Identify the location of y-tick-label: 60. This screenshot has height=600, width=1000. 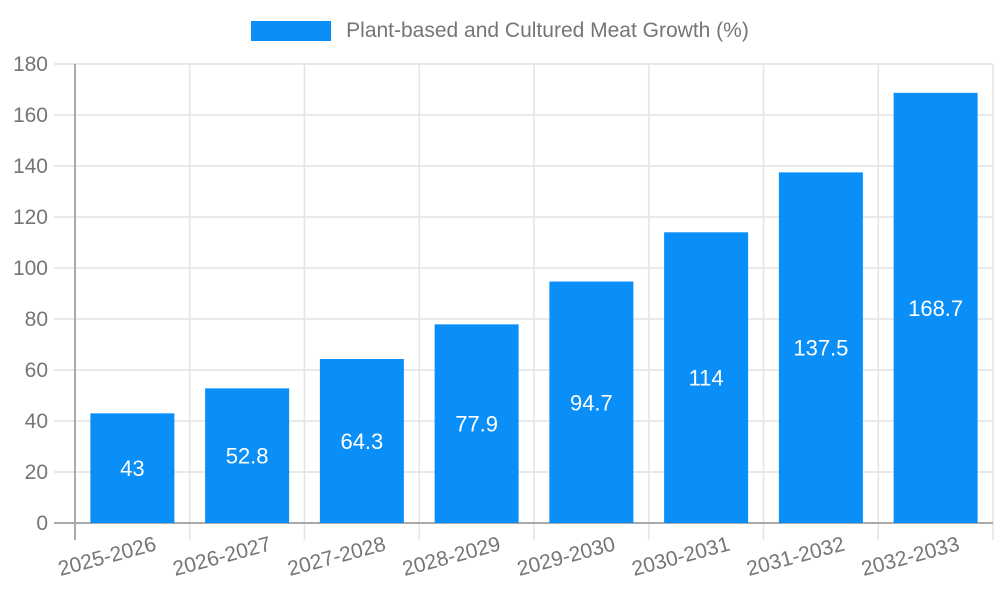
(36, 370).